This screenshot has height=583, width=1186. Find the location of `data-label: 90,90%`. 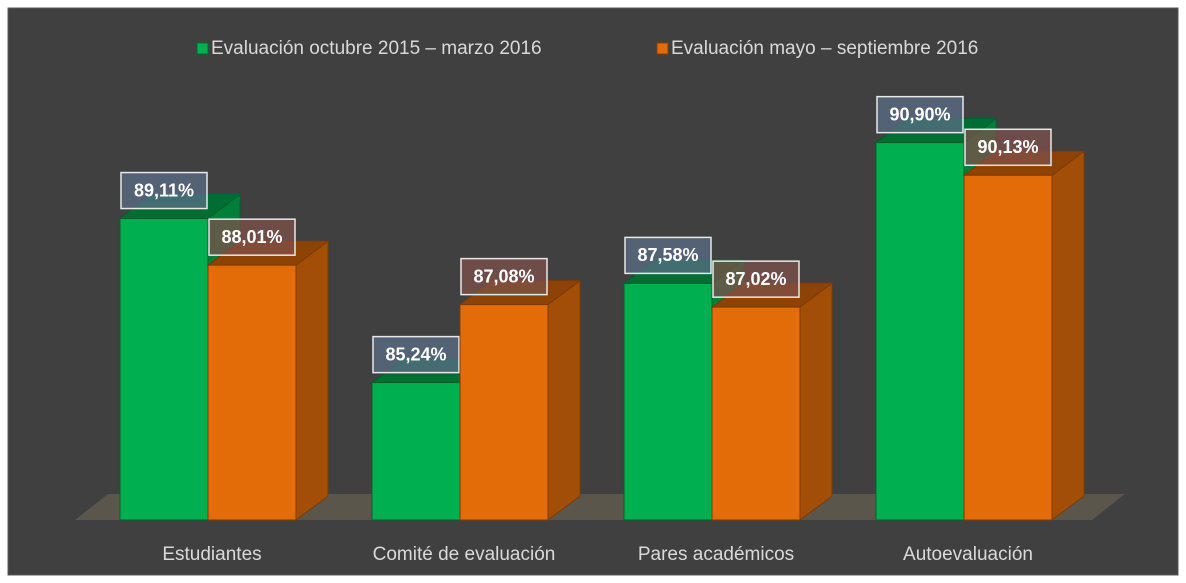

data-label: 90,90% is located at coordinates (919, 114).